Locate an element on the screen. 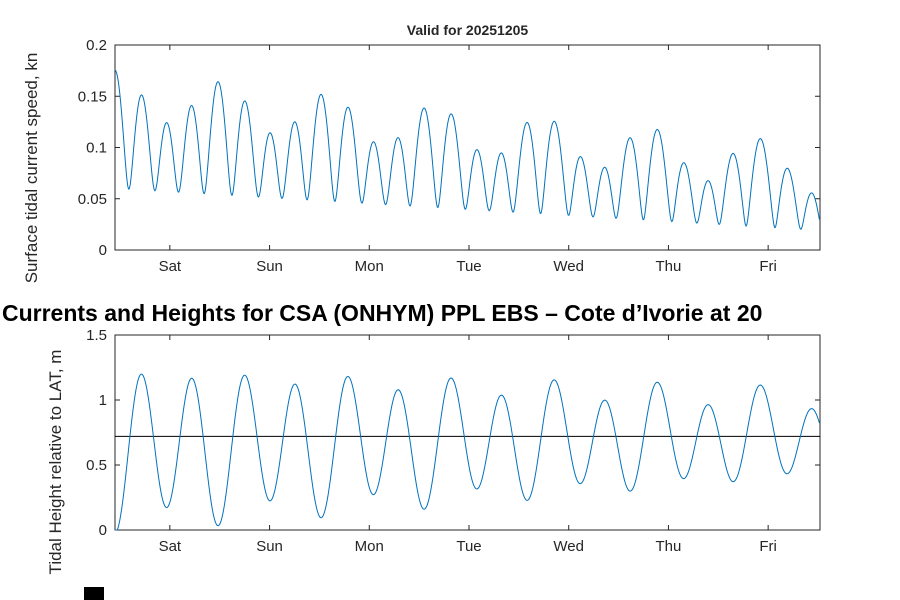  y-tick-label: 1 is located at coordinates (103, 400).